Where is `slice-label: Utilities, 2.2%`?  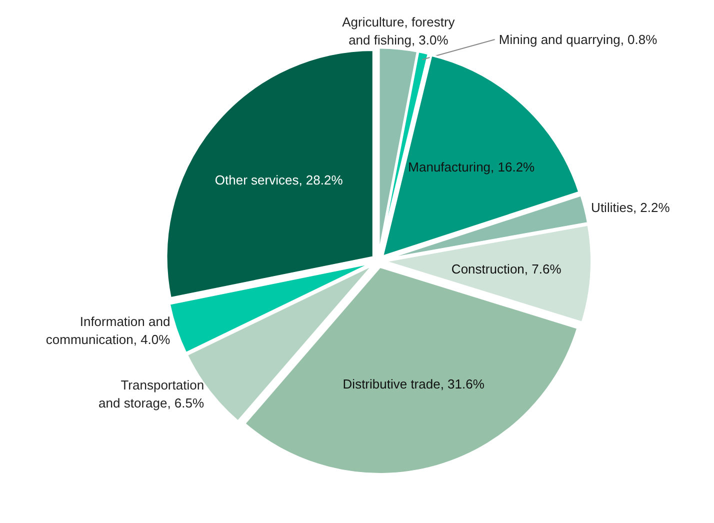
slice-label: Utilities, 2.2% is located at coordinates (630, 208).